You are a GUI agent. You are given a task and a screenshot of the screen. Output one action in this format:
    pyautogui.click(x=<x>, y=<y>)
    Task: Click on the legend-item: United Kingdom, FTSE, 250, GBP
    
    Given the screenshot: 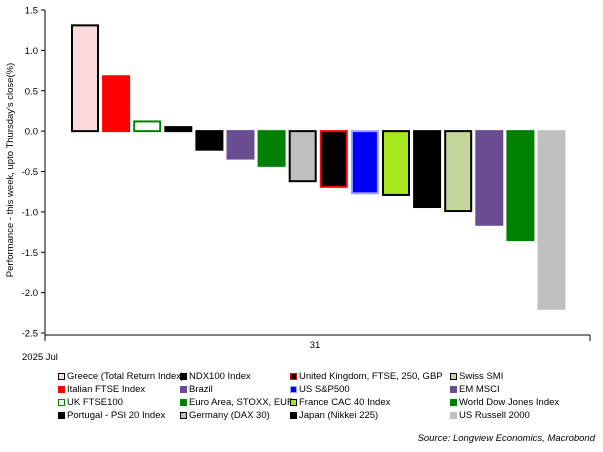 What is the action you would take?
    pyautogui.click(x=366, y=377)
    